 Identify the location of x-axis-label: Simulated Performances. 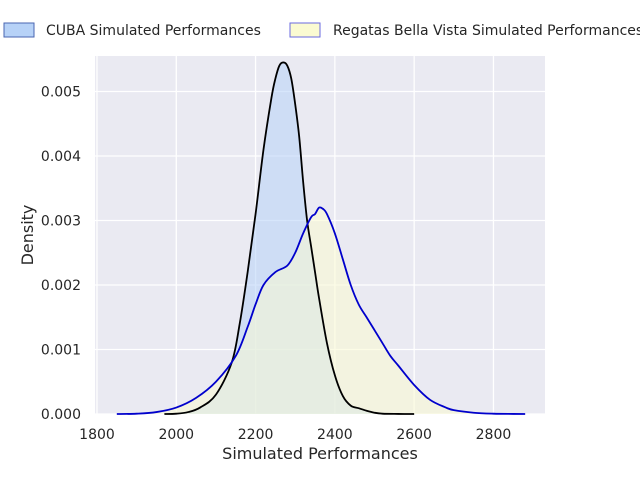
(320, 453).